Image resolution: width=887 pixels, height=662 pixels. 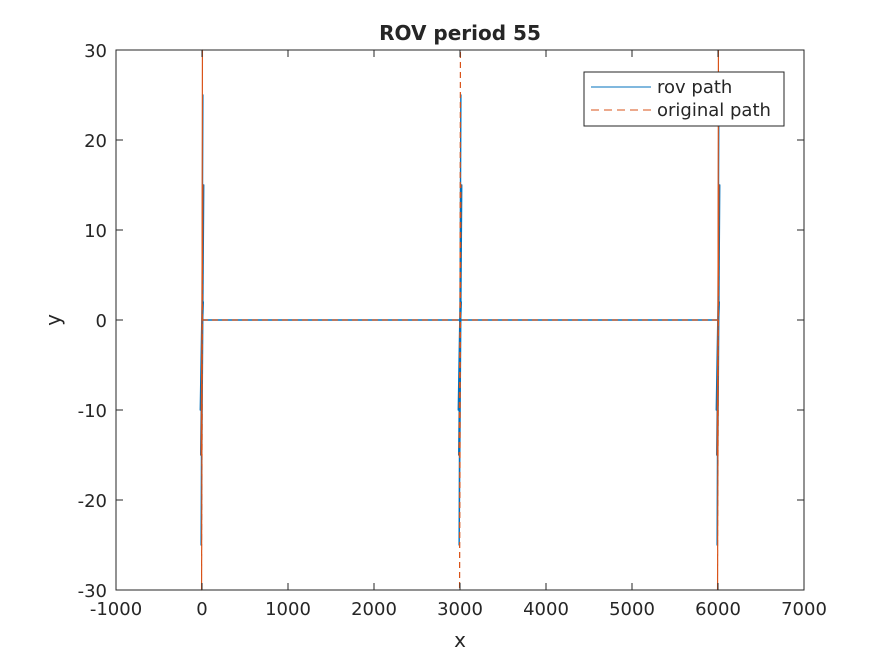 What do you see at coordinates (632, 609) in the screenshot?
I see `x-tick-label: 5000` at bounding box center [632, 609].